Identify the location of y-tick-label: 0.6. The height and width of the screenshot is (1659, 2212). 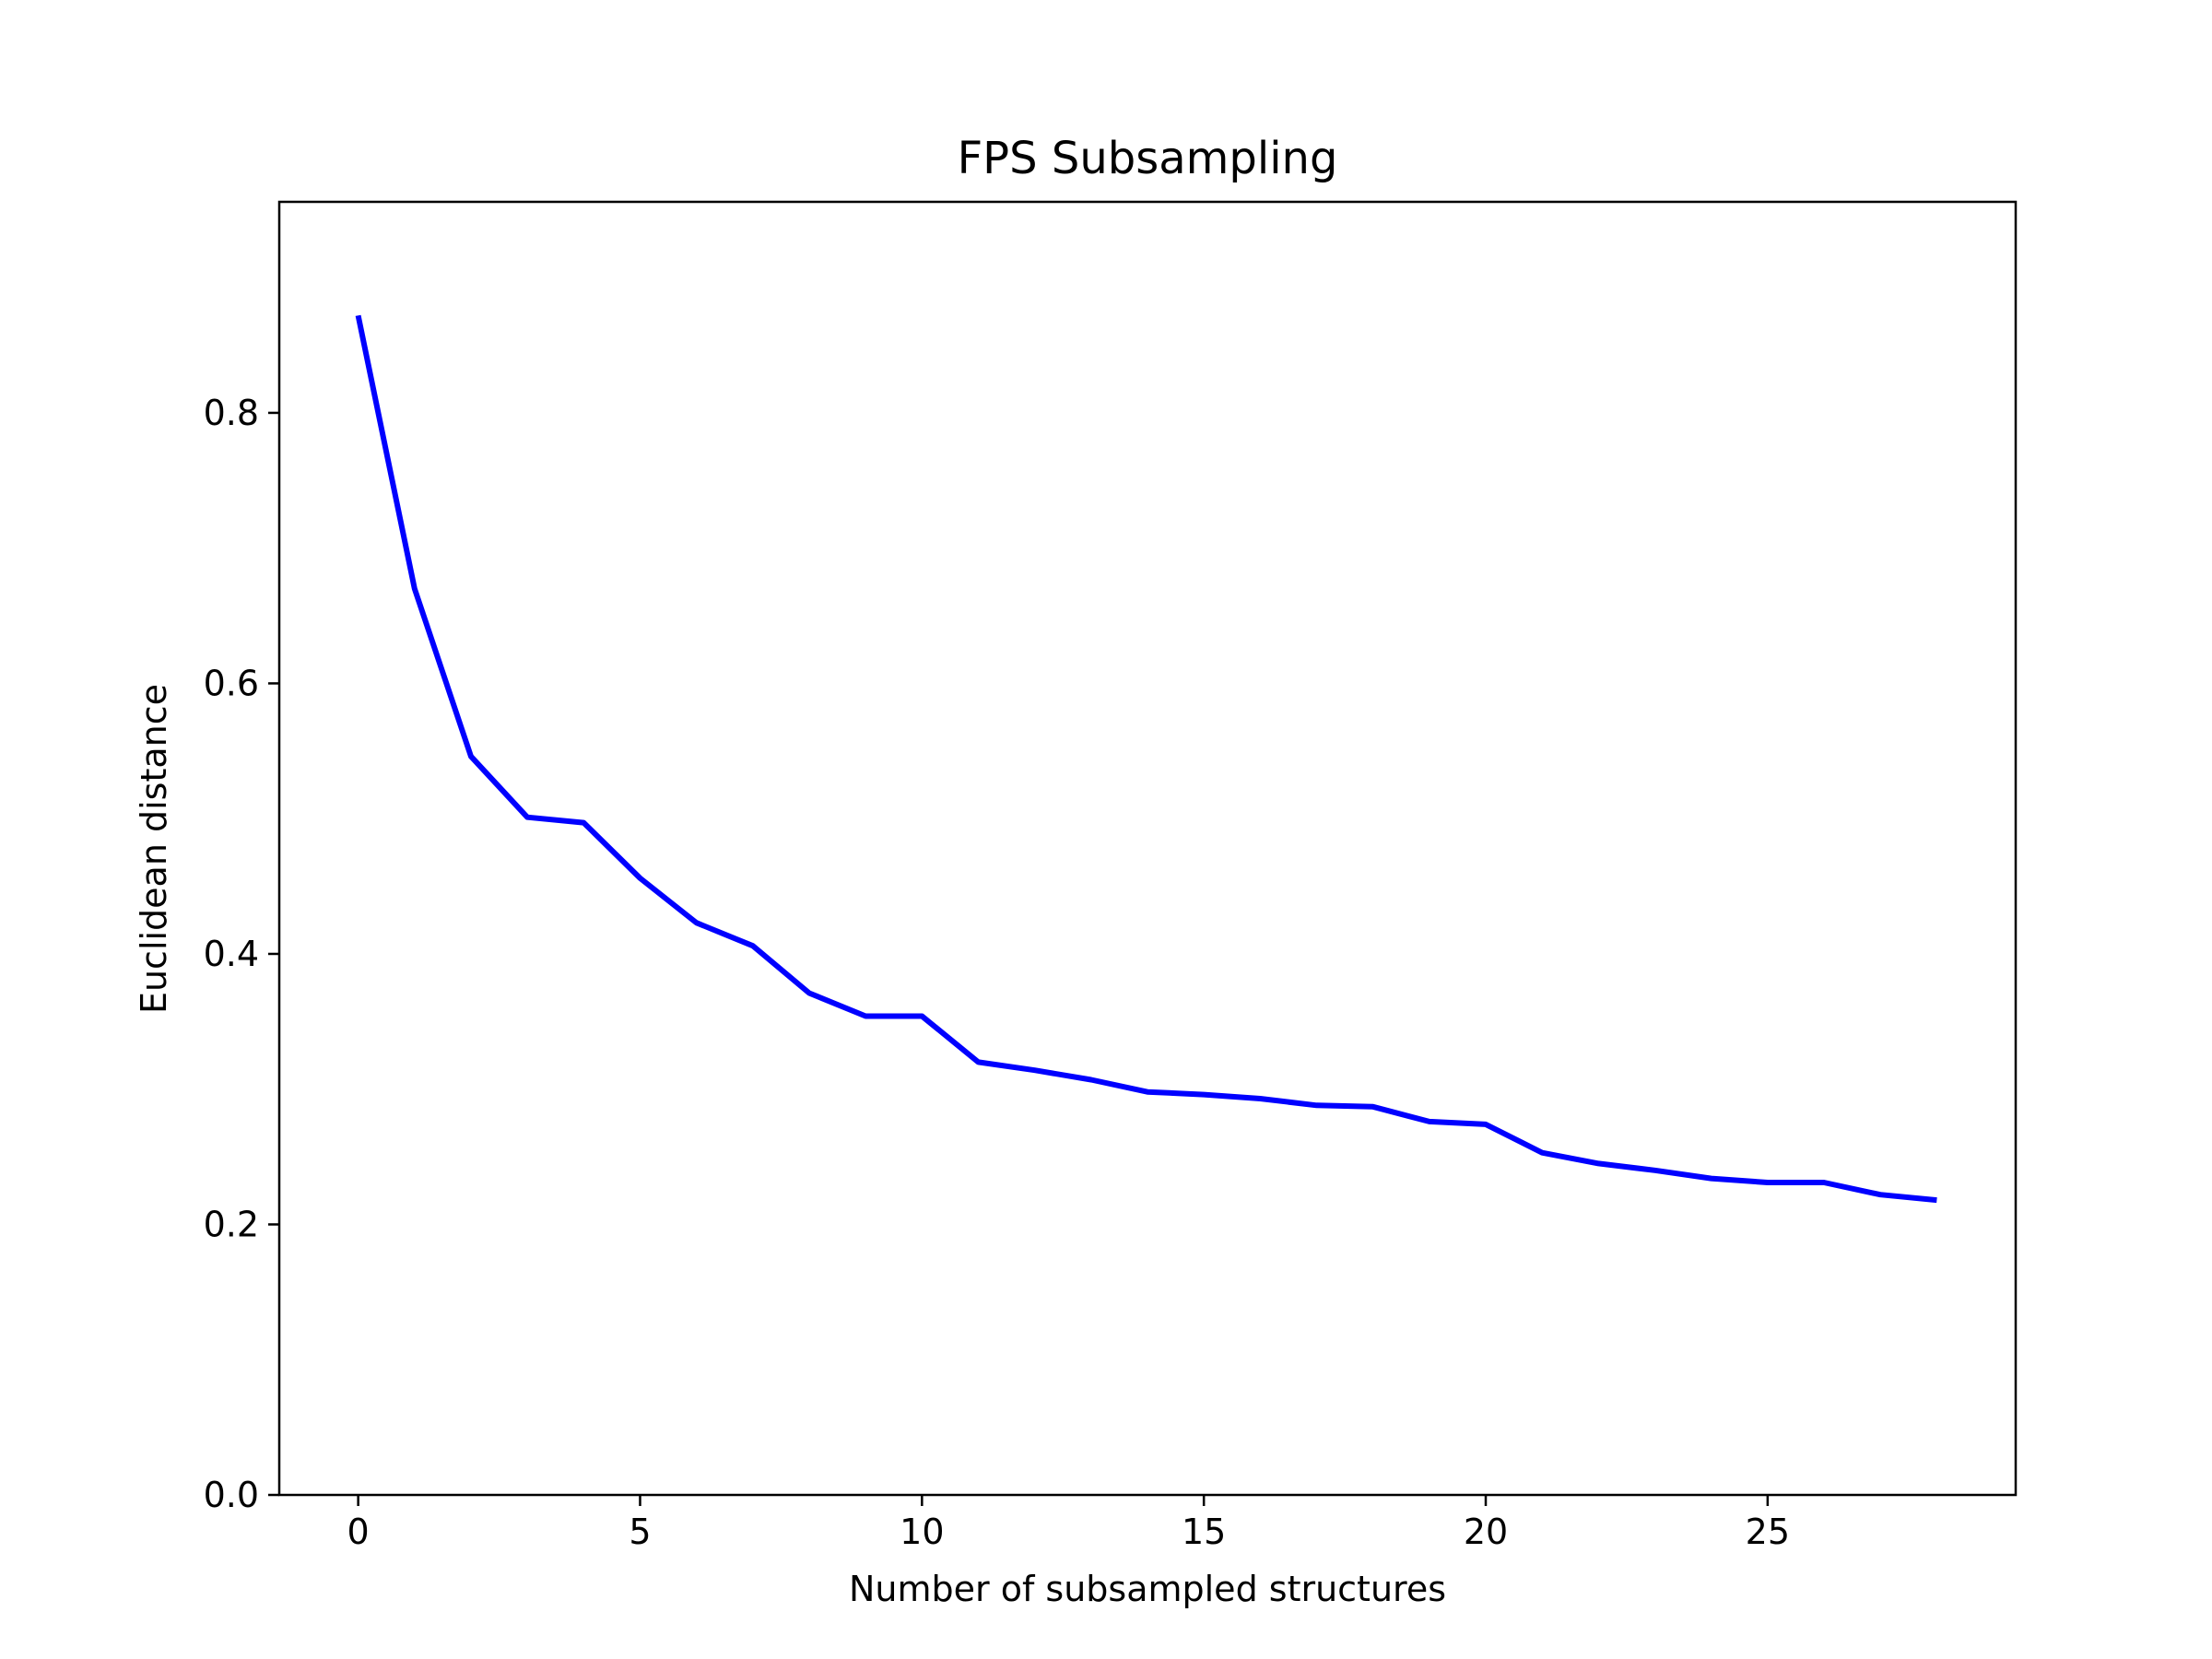
(231, 683).